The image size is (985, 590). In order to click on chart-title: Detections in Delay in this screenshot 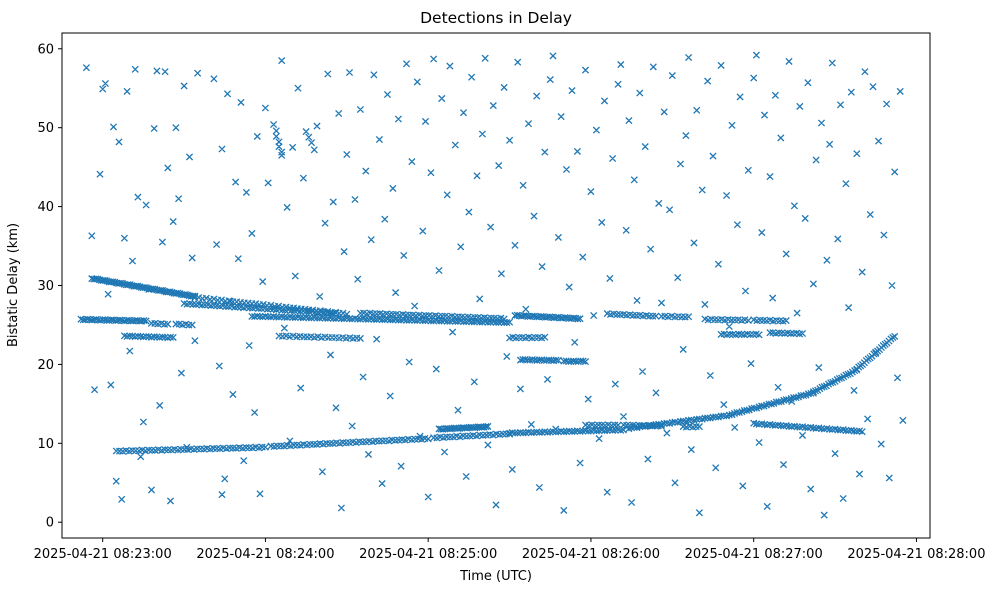, I will do `click(496, 18)`.